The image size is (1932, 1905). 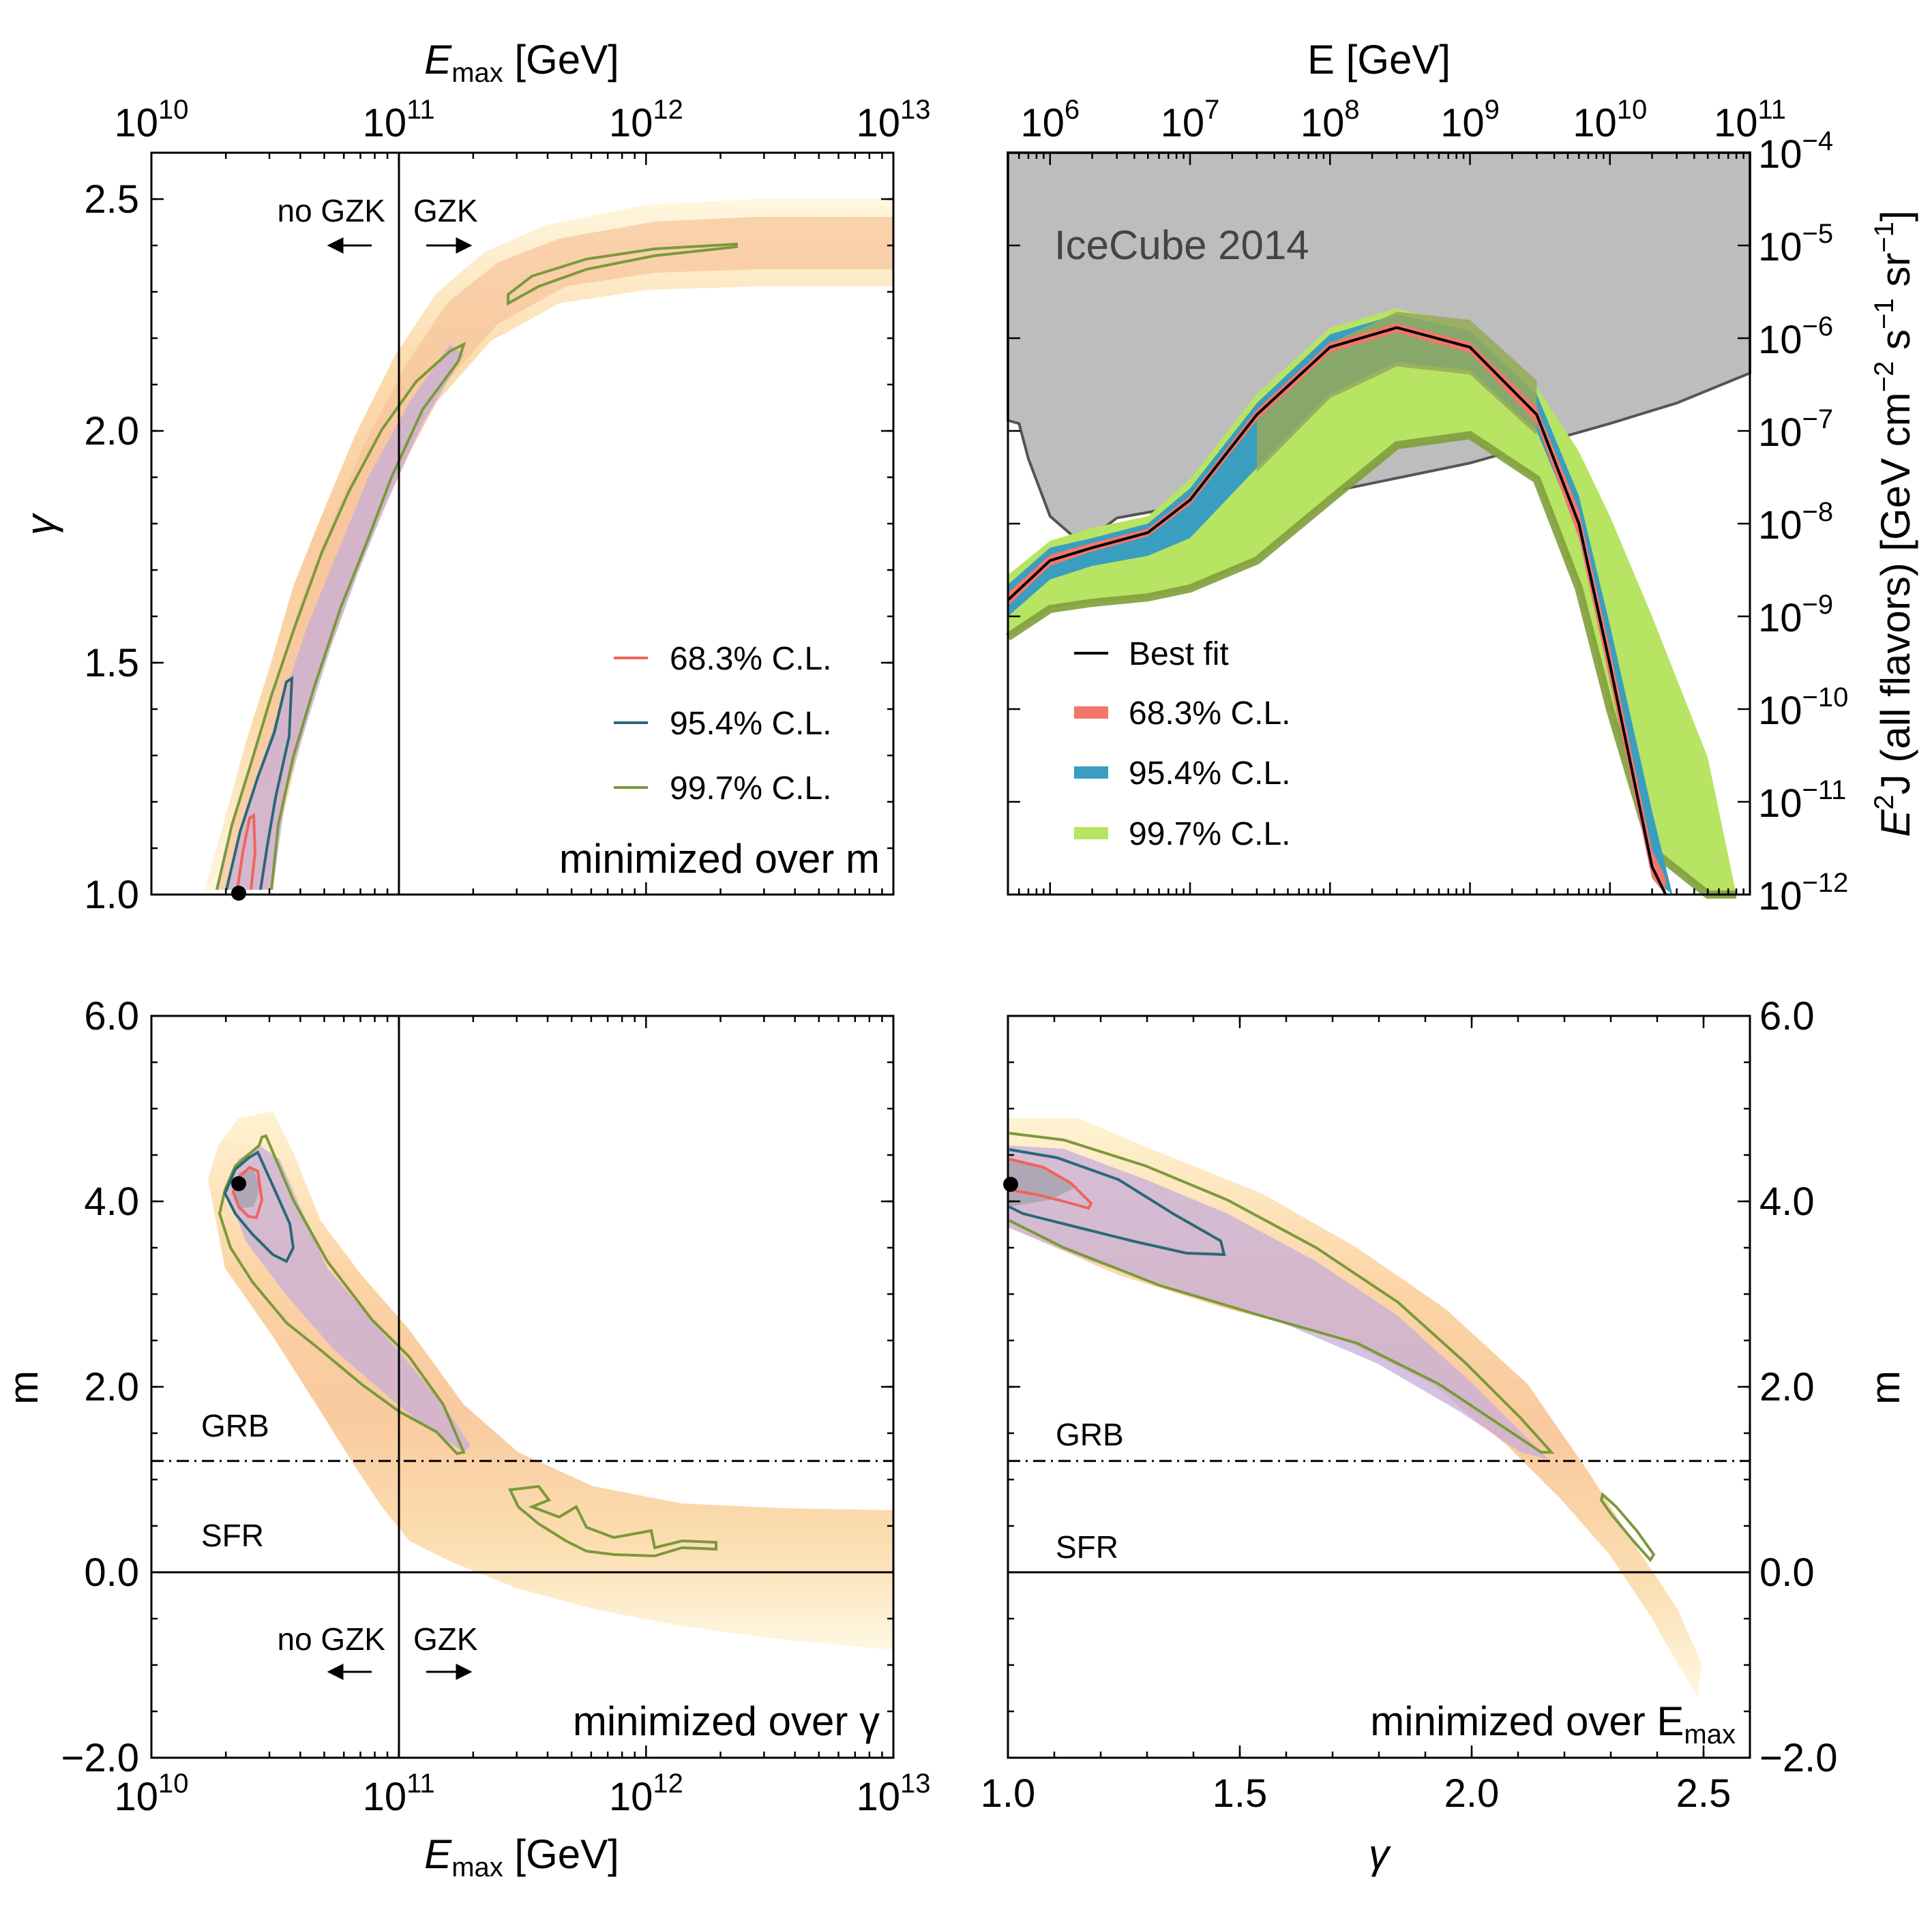 What do you see at coordinates (111, 199) in the screenshot?
I see `y-tick-label: 2.5` at bounding box center [111, 199].